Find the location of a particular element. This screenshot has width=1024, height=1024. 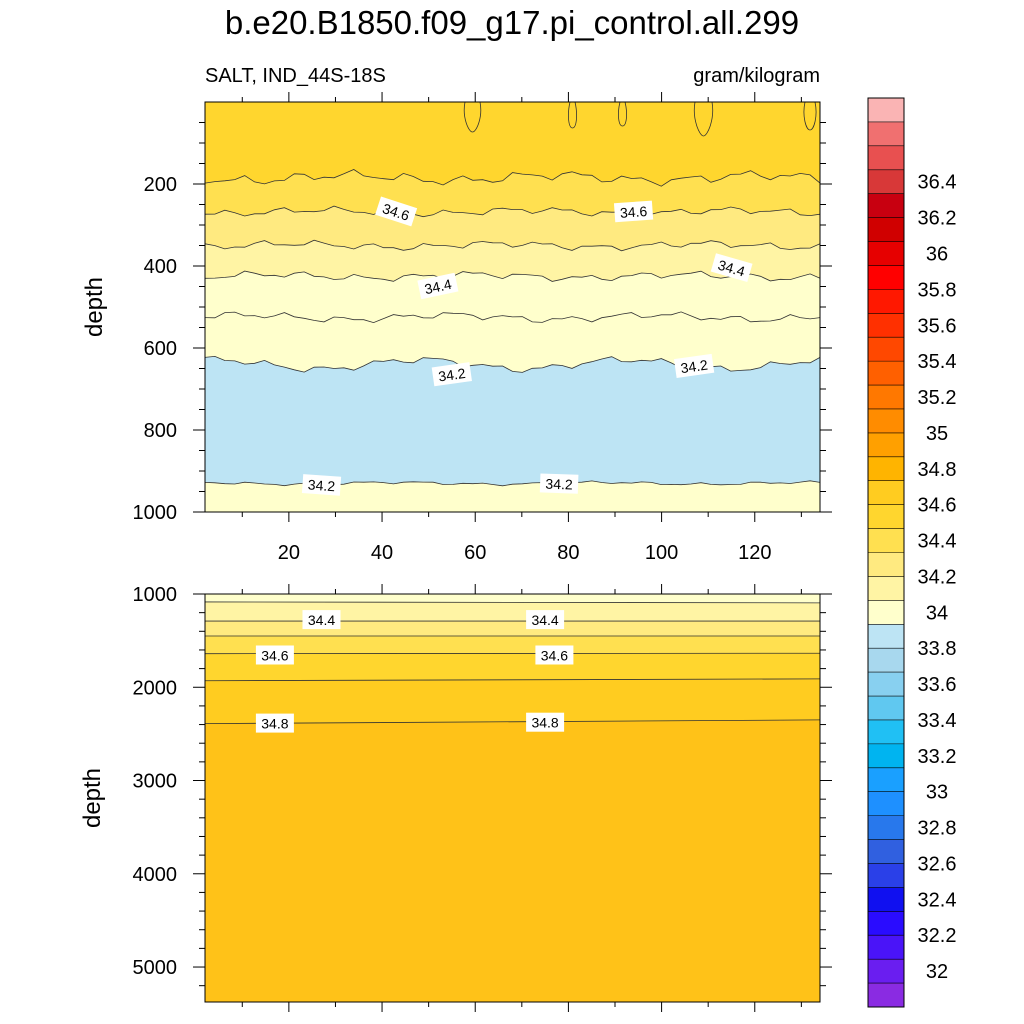

x-tick-label: 60 is located at coordinates (475, 553).